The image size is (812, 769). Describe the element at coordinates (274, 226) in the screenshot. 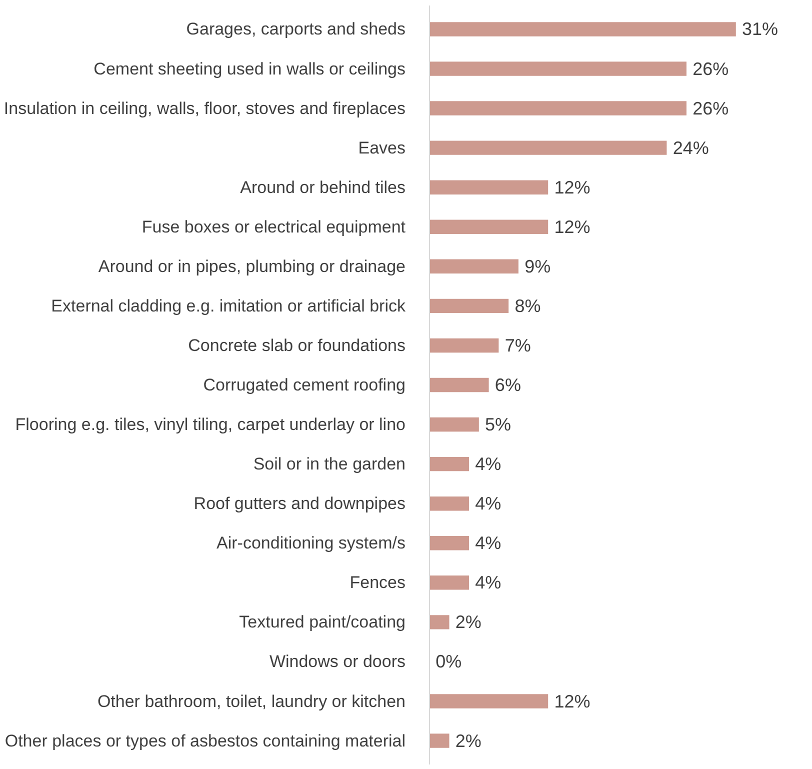

I see `y-tick-label: Fuse boxes or electrical equipment` at that location.